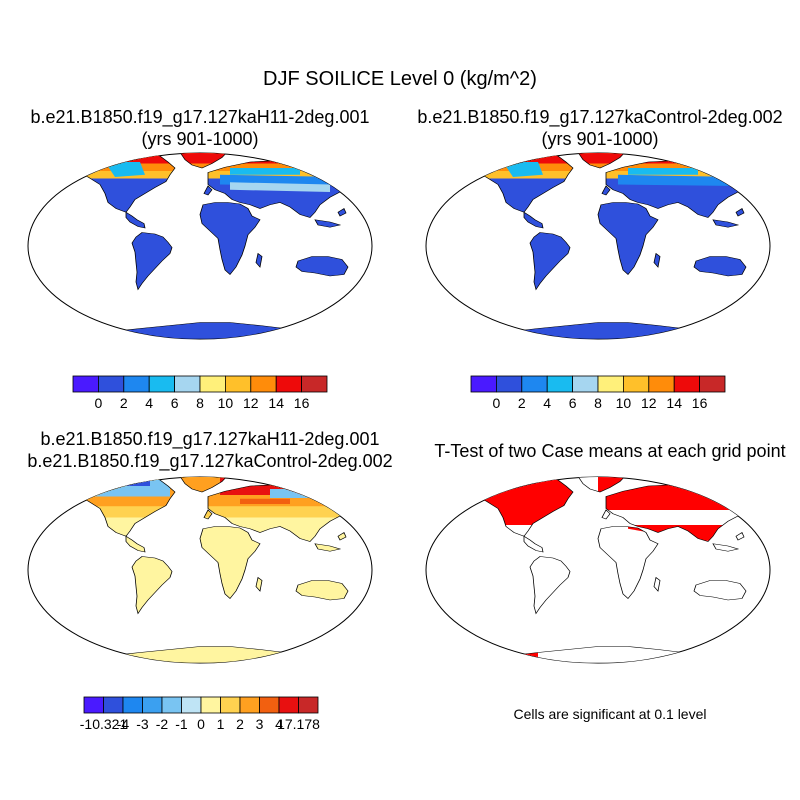 This screenshot has height=800, width=800. I want to click on colorbar-difference-tick-label-1: -4, so click(123, 724).